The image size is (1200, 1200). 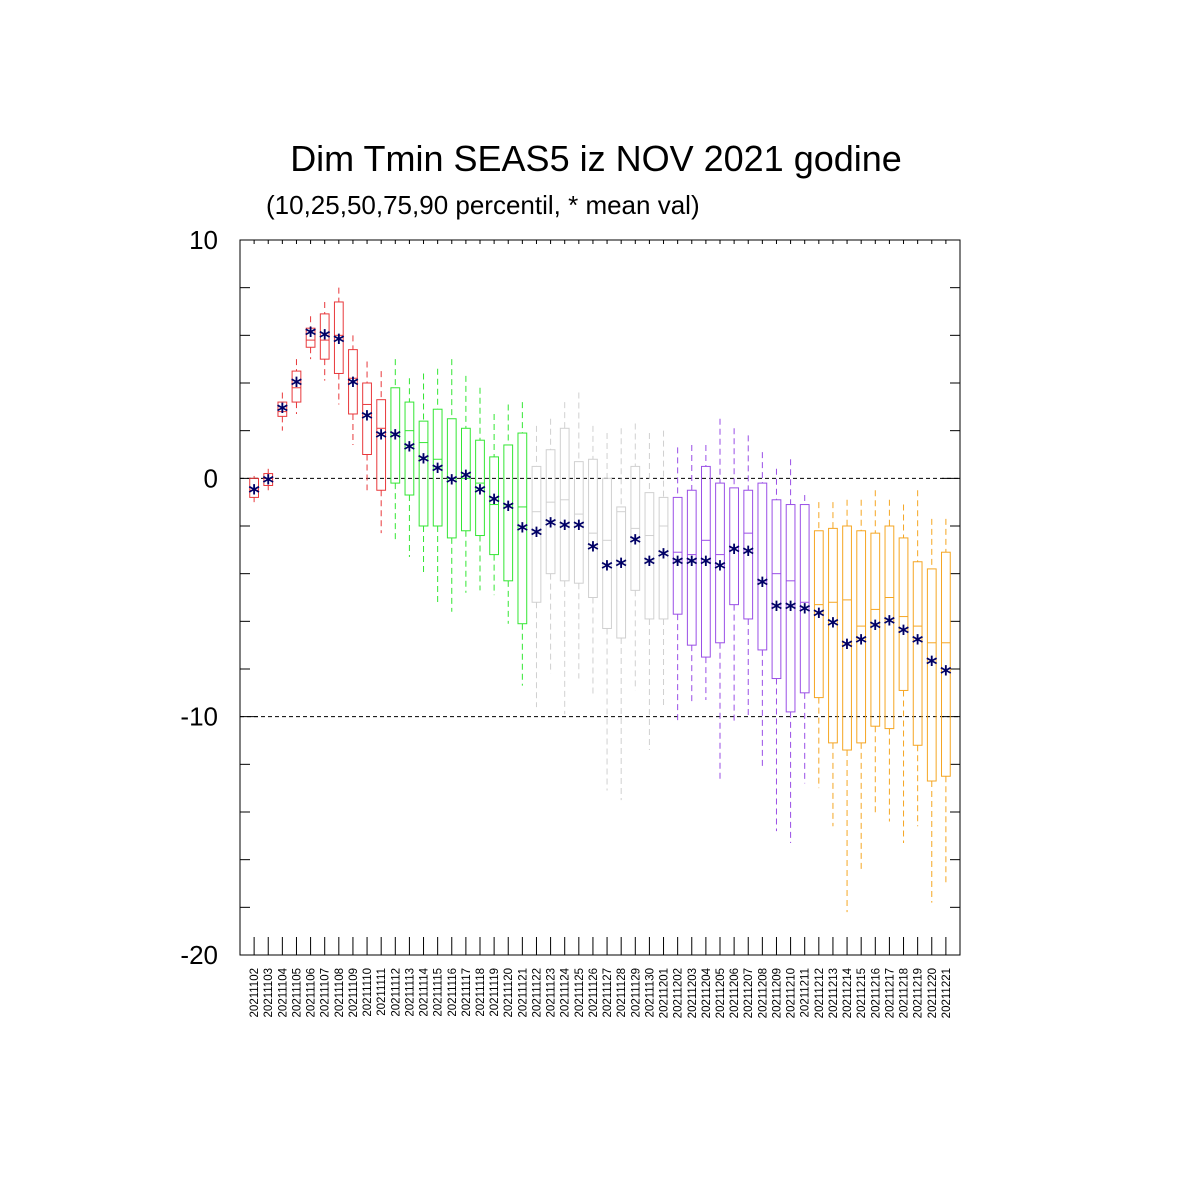 What do you see at coordinates (211, 478) in the screenshot?
I see `y-tick-label: 0` at bounding box center [211, 478].